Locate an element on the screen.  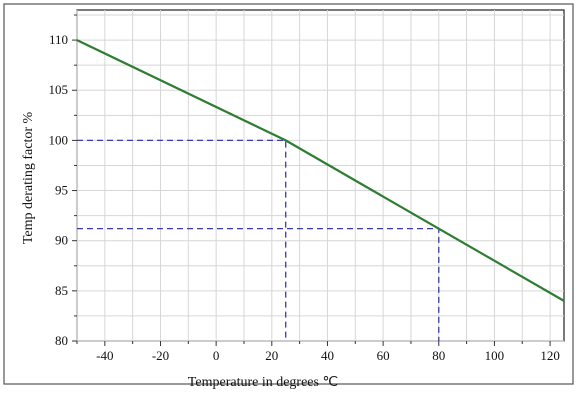
y-tick-label: 80 is located at coordinates (61, 340).